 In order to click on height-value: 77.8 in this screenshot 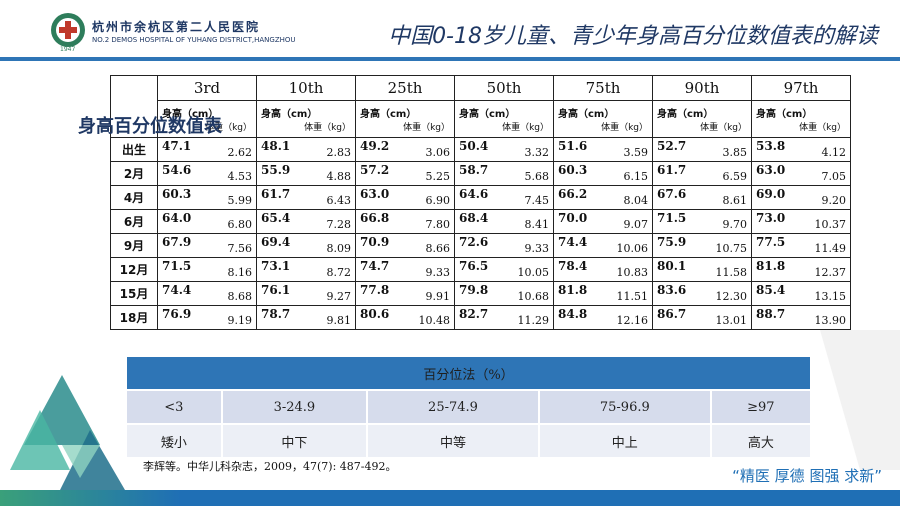, I will do `click(375, 289)`.